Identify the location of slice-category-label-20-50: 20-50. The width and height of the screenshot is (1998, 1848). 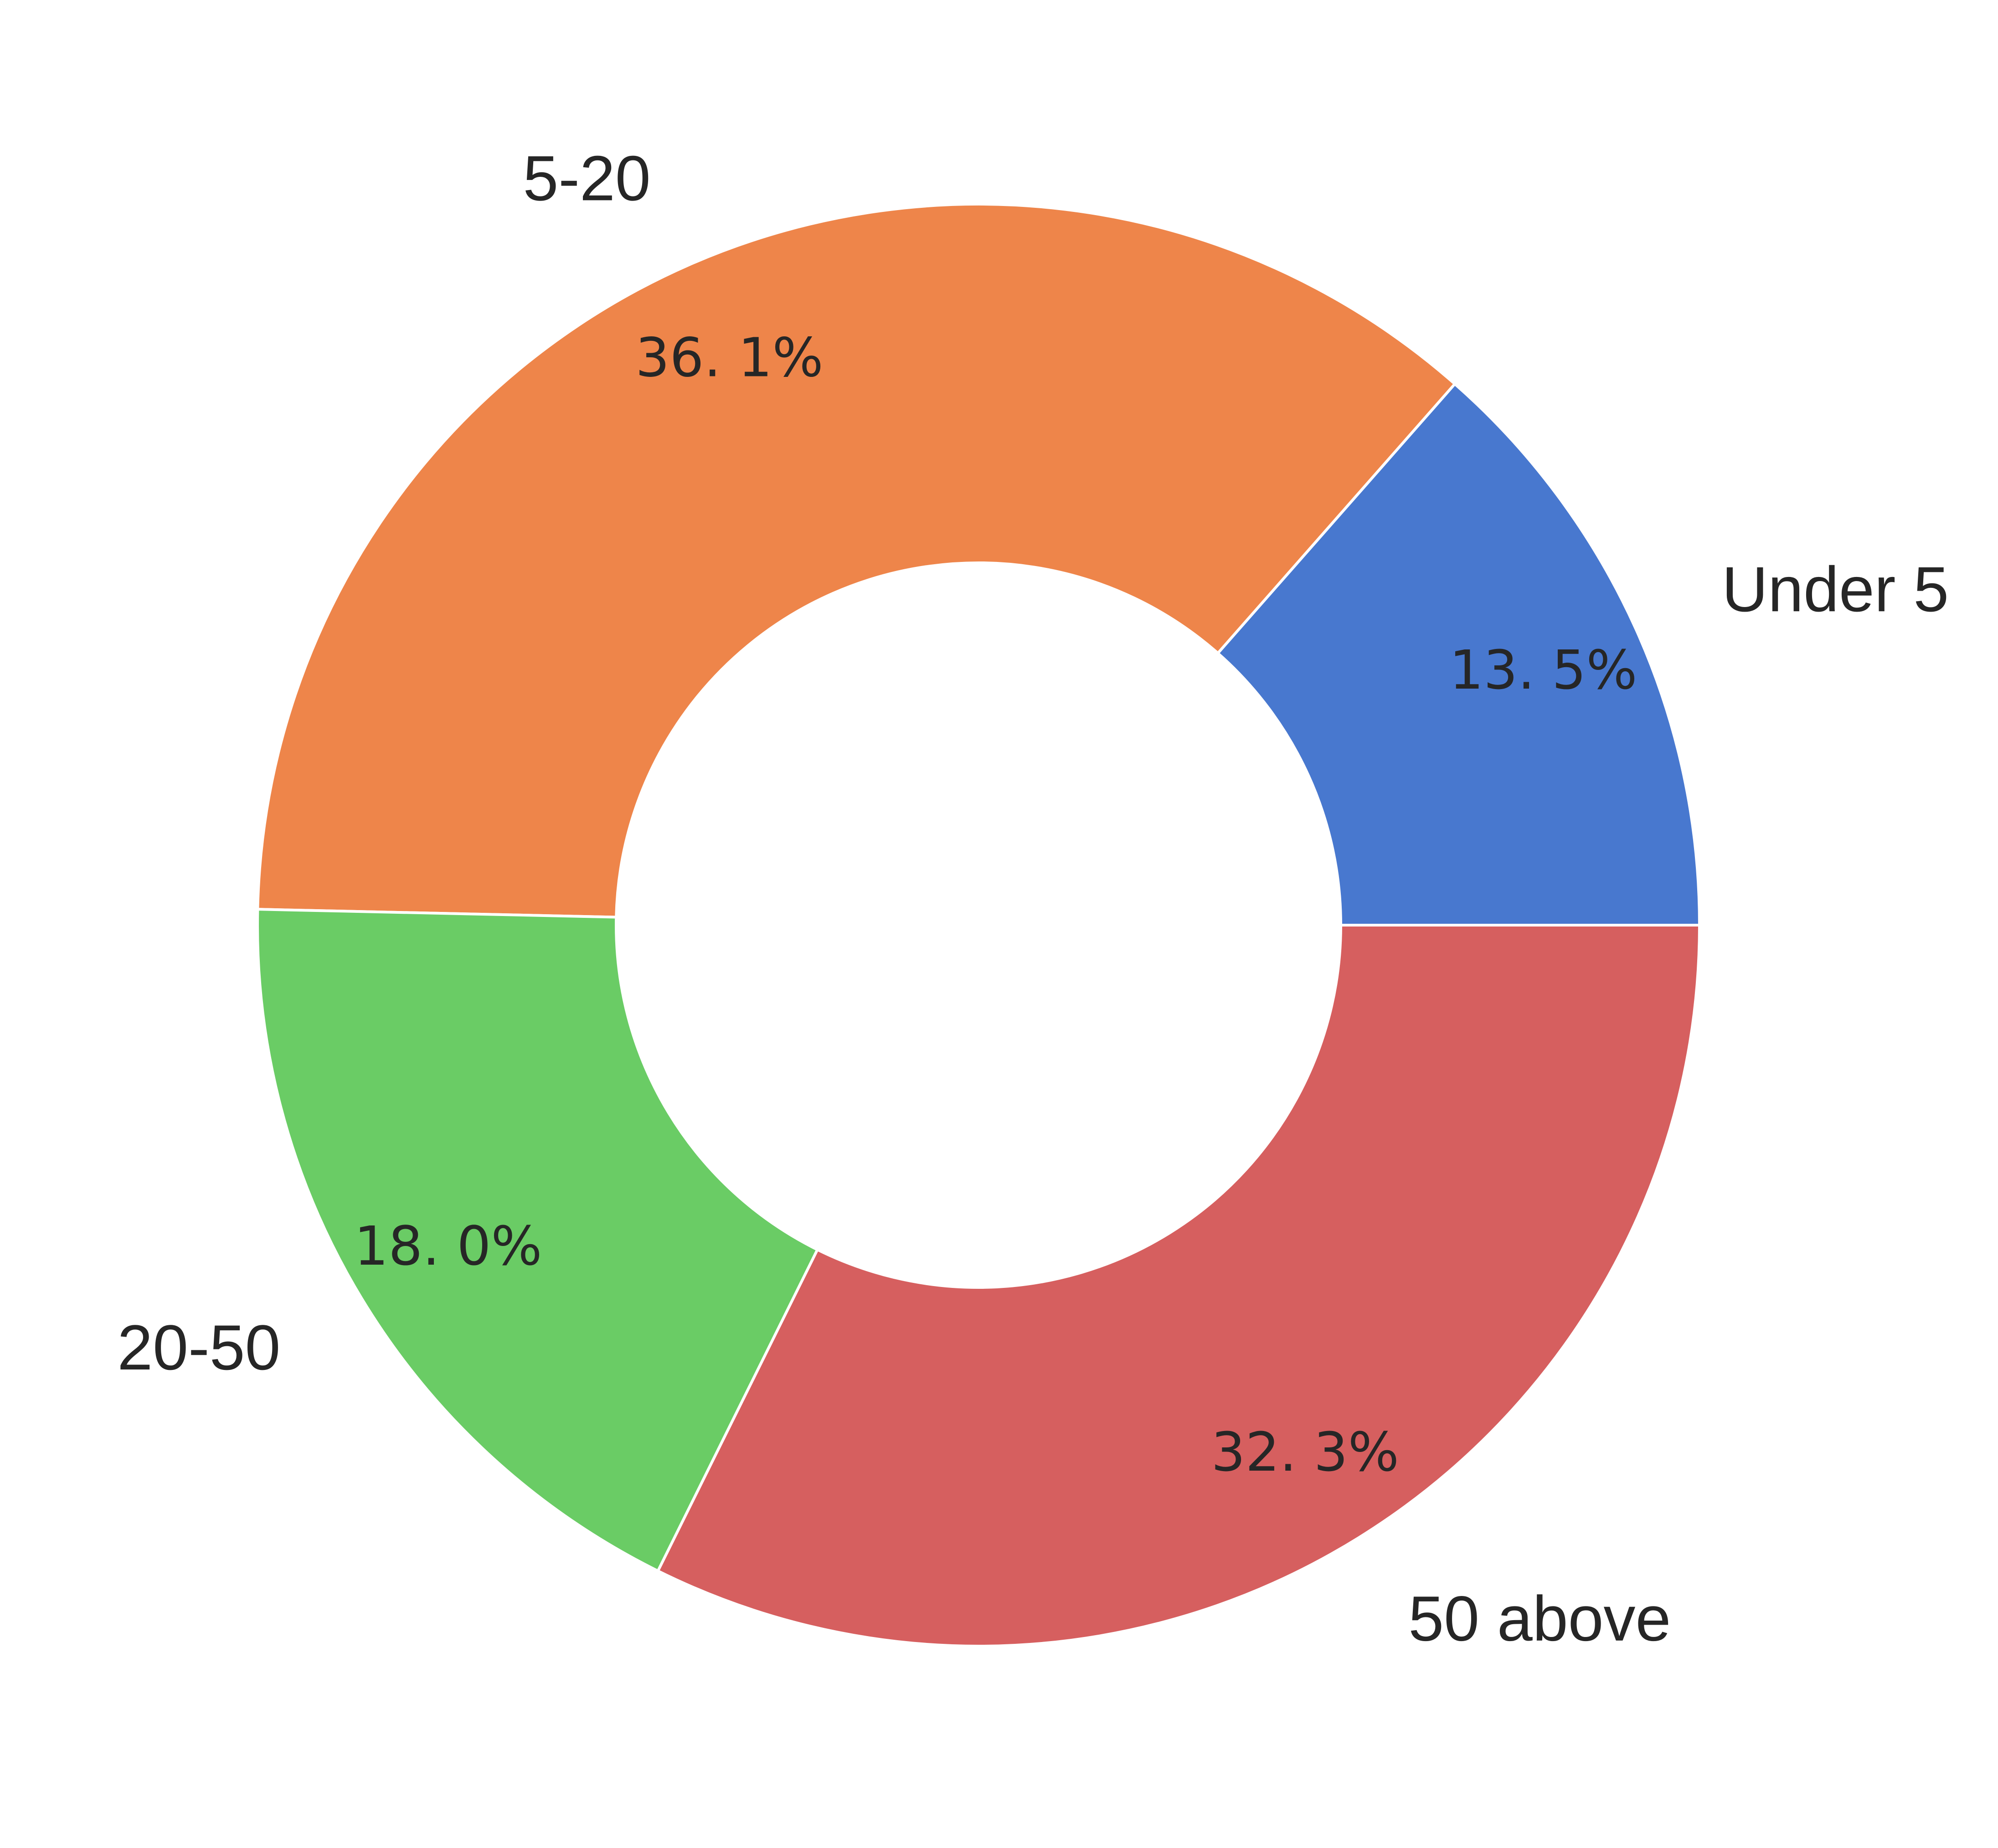
(198, 1347).